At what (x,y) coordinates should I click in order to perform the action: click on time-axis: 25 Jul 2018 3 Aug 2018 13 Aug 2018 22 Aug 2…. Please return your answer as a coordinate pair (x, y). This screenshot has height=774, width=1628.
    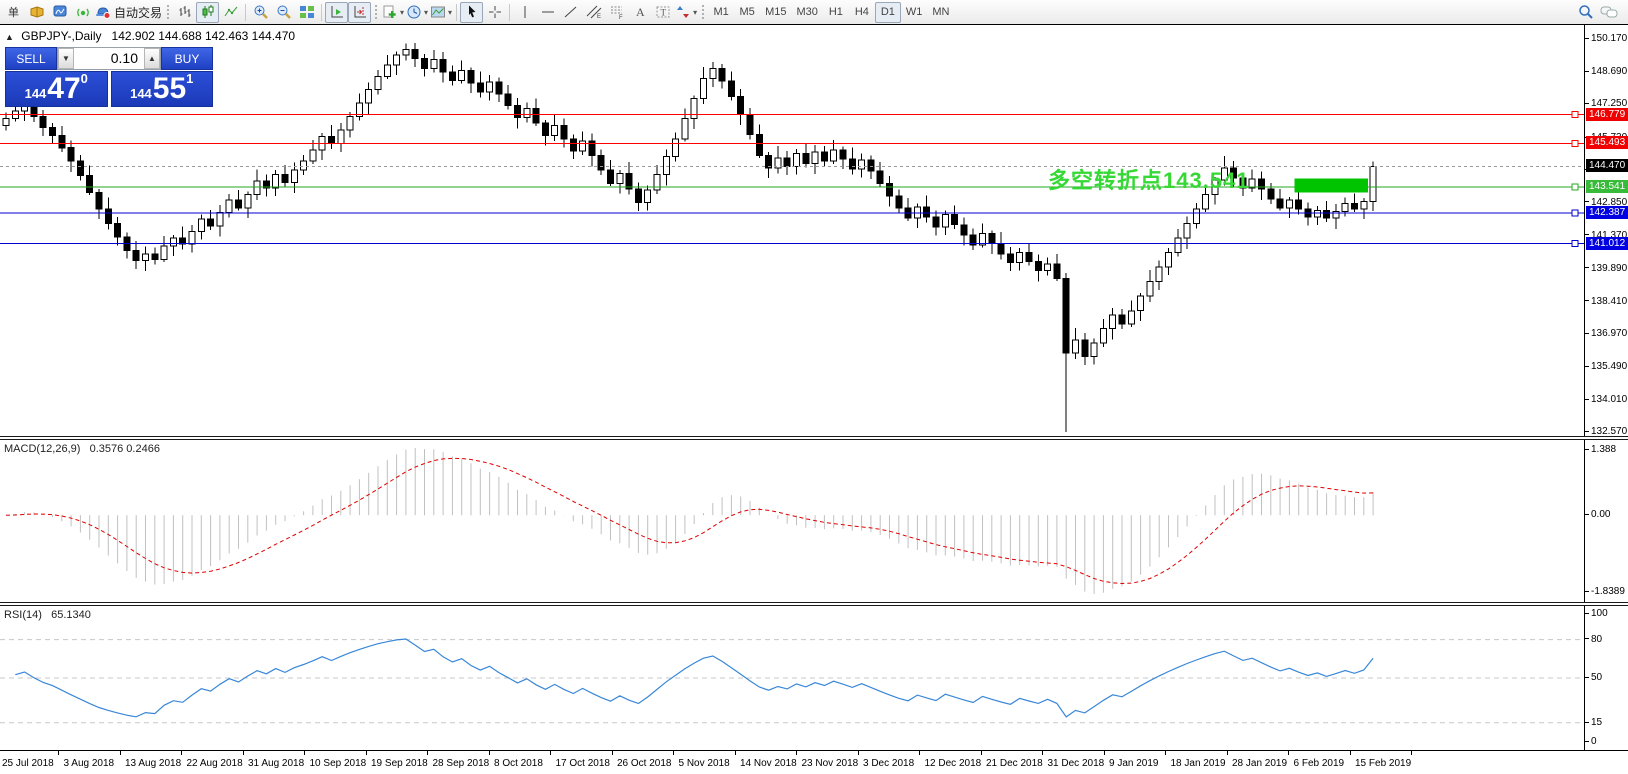
    Looking at the image, I should click on (814, 762).